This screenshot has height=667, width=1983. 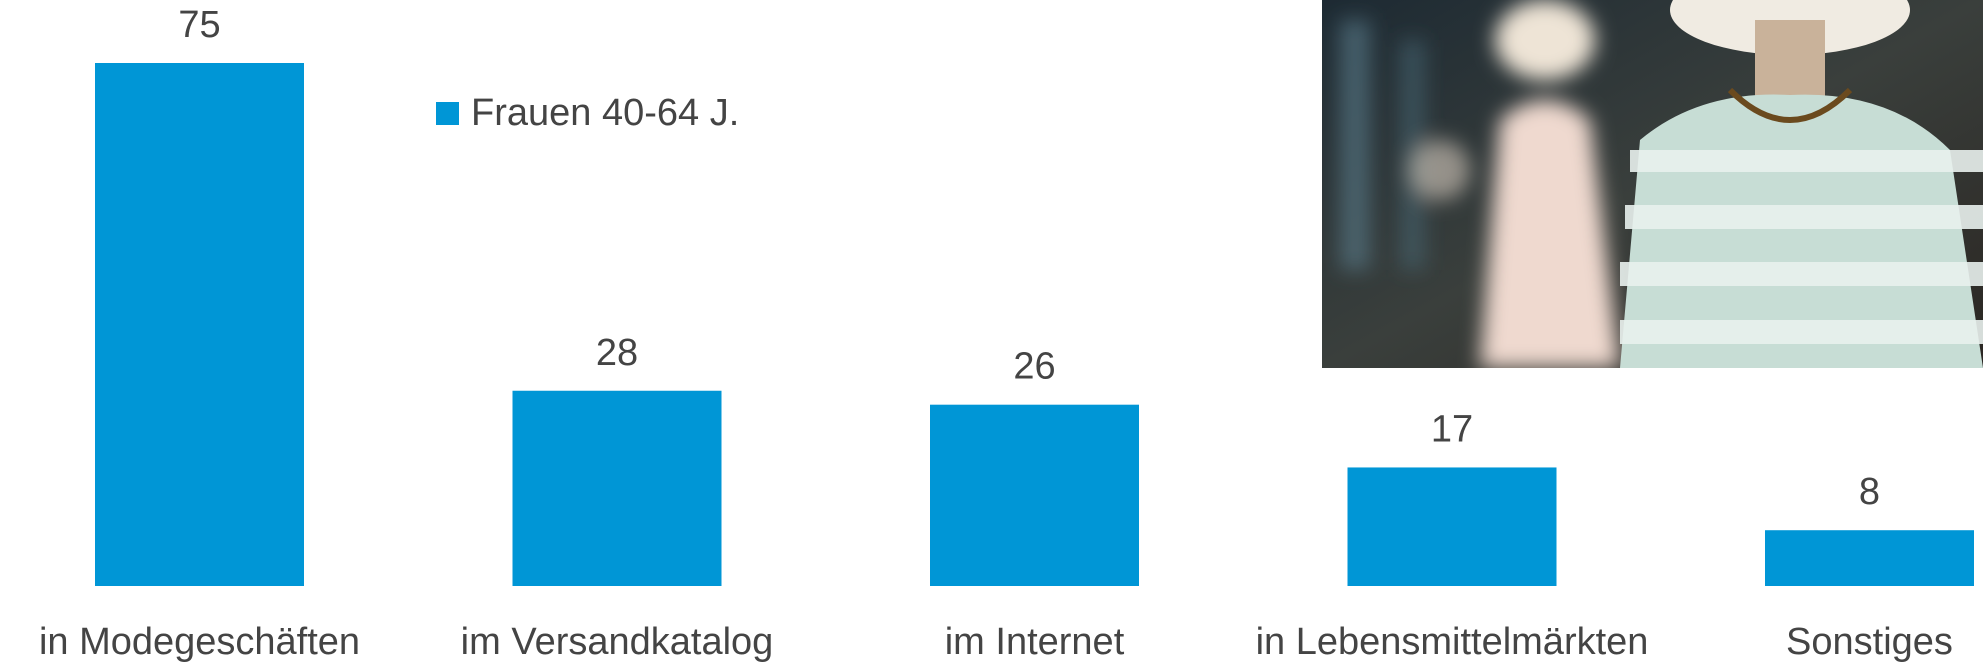 What do you see at coordinates (1035, 642) in the screenshot?
I see `x-tick-label: im Internet` at bounding box center [1035, 642].